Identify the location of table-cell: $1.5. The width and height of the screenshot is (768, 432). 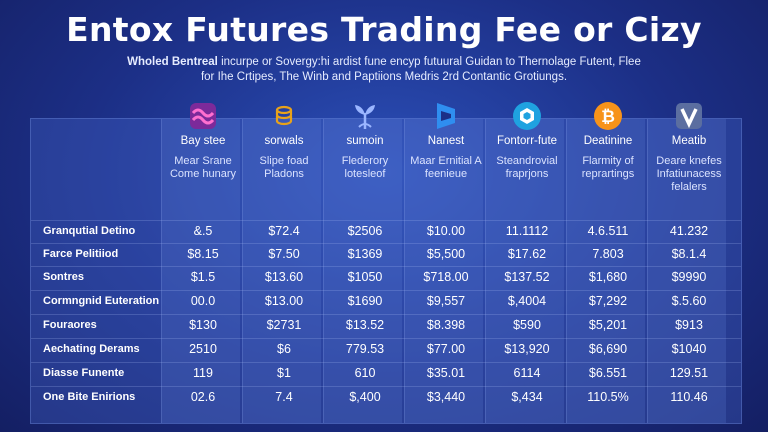
(203, 277).